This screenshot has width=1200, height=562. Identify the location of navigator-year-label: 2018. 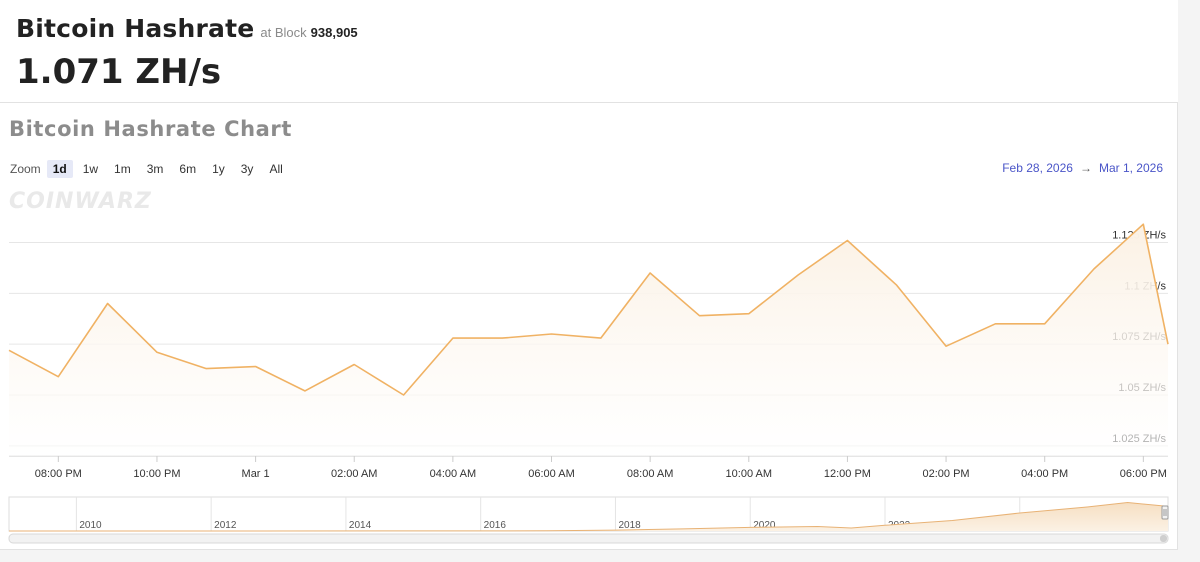
(629, 525).